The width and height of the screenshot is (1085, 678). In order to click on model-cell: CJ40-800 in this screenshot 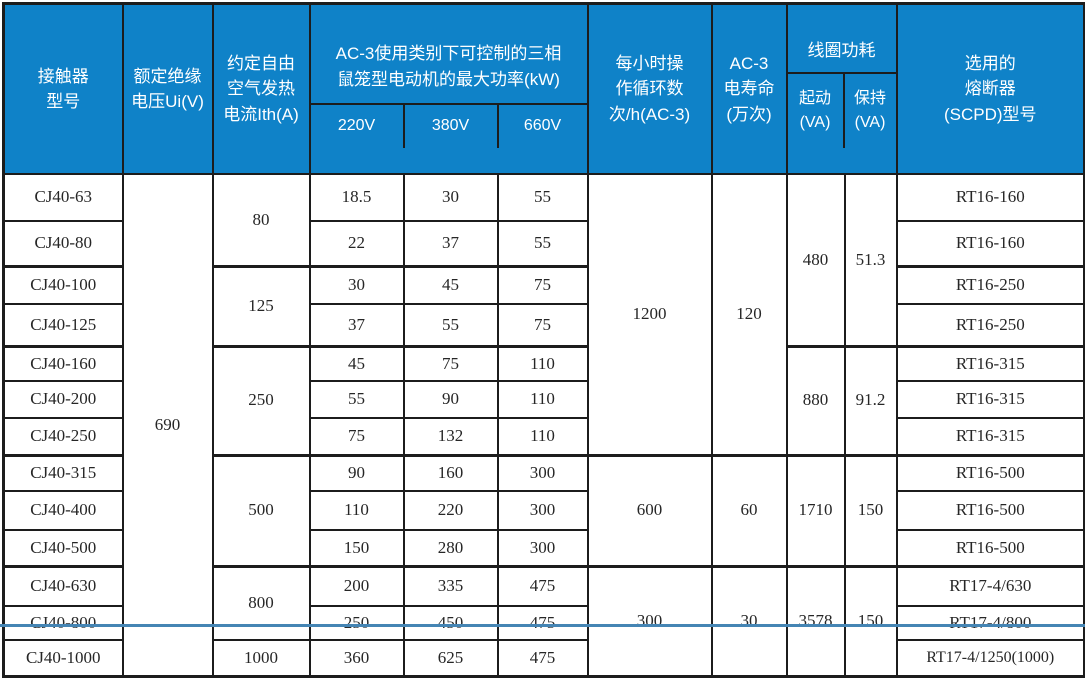, I will do `click(63, 623)`.